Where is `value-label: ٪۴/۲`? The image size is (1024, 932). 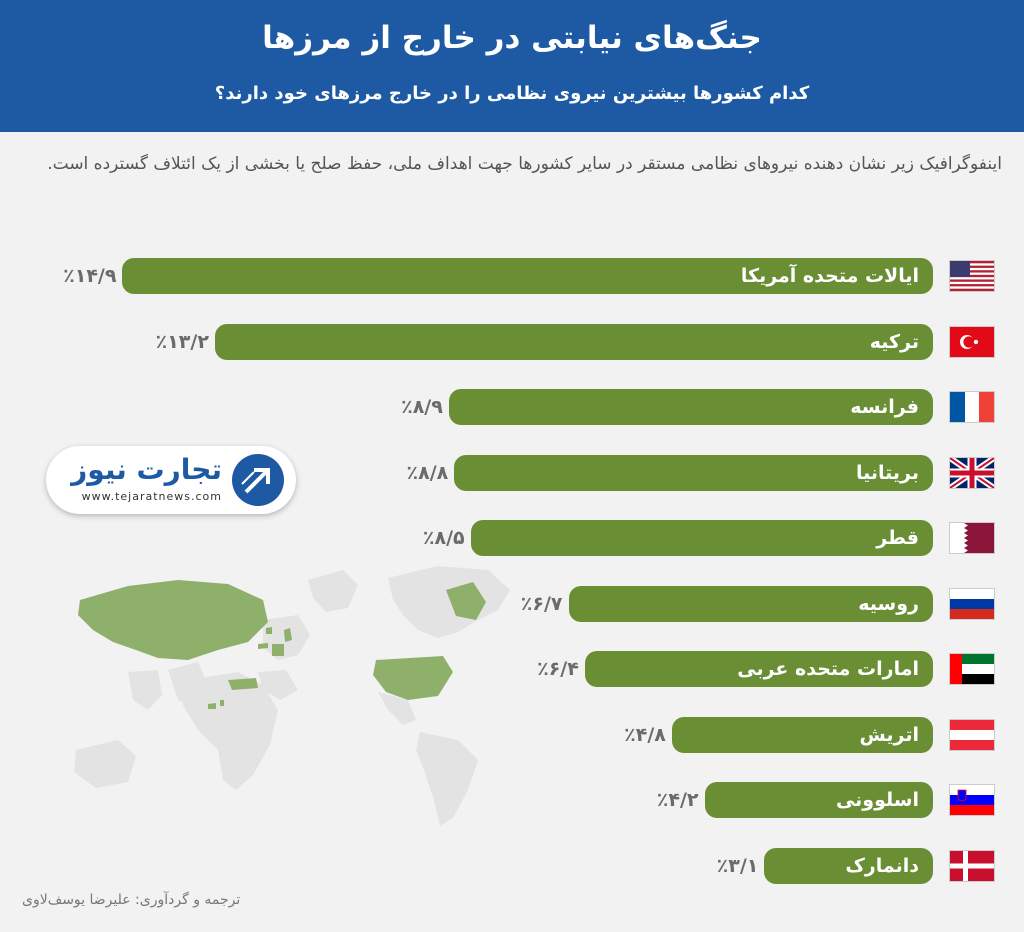
value-label: ٪۴/۲ is located at coordinates (677, 800).